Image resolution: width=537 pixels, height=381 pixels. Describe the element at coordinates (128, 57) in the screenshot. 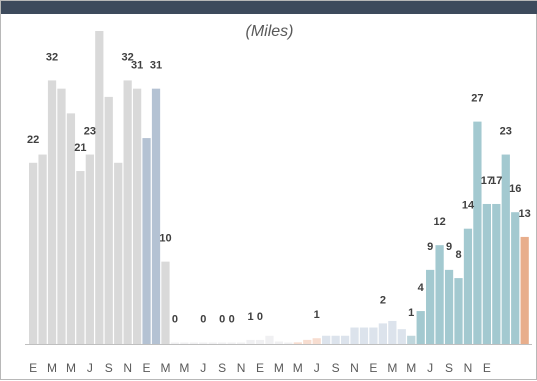

I see `data-label-10: 32` at that location.